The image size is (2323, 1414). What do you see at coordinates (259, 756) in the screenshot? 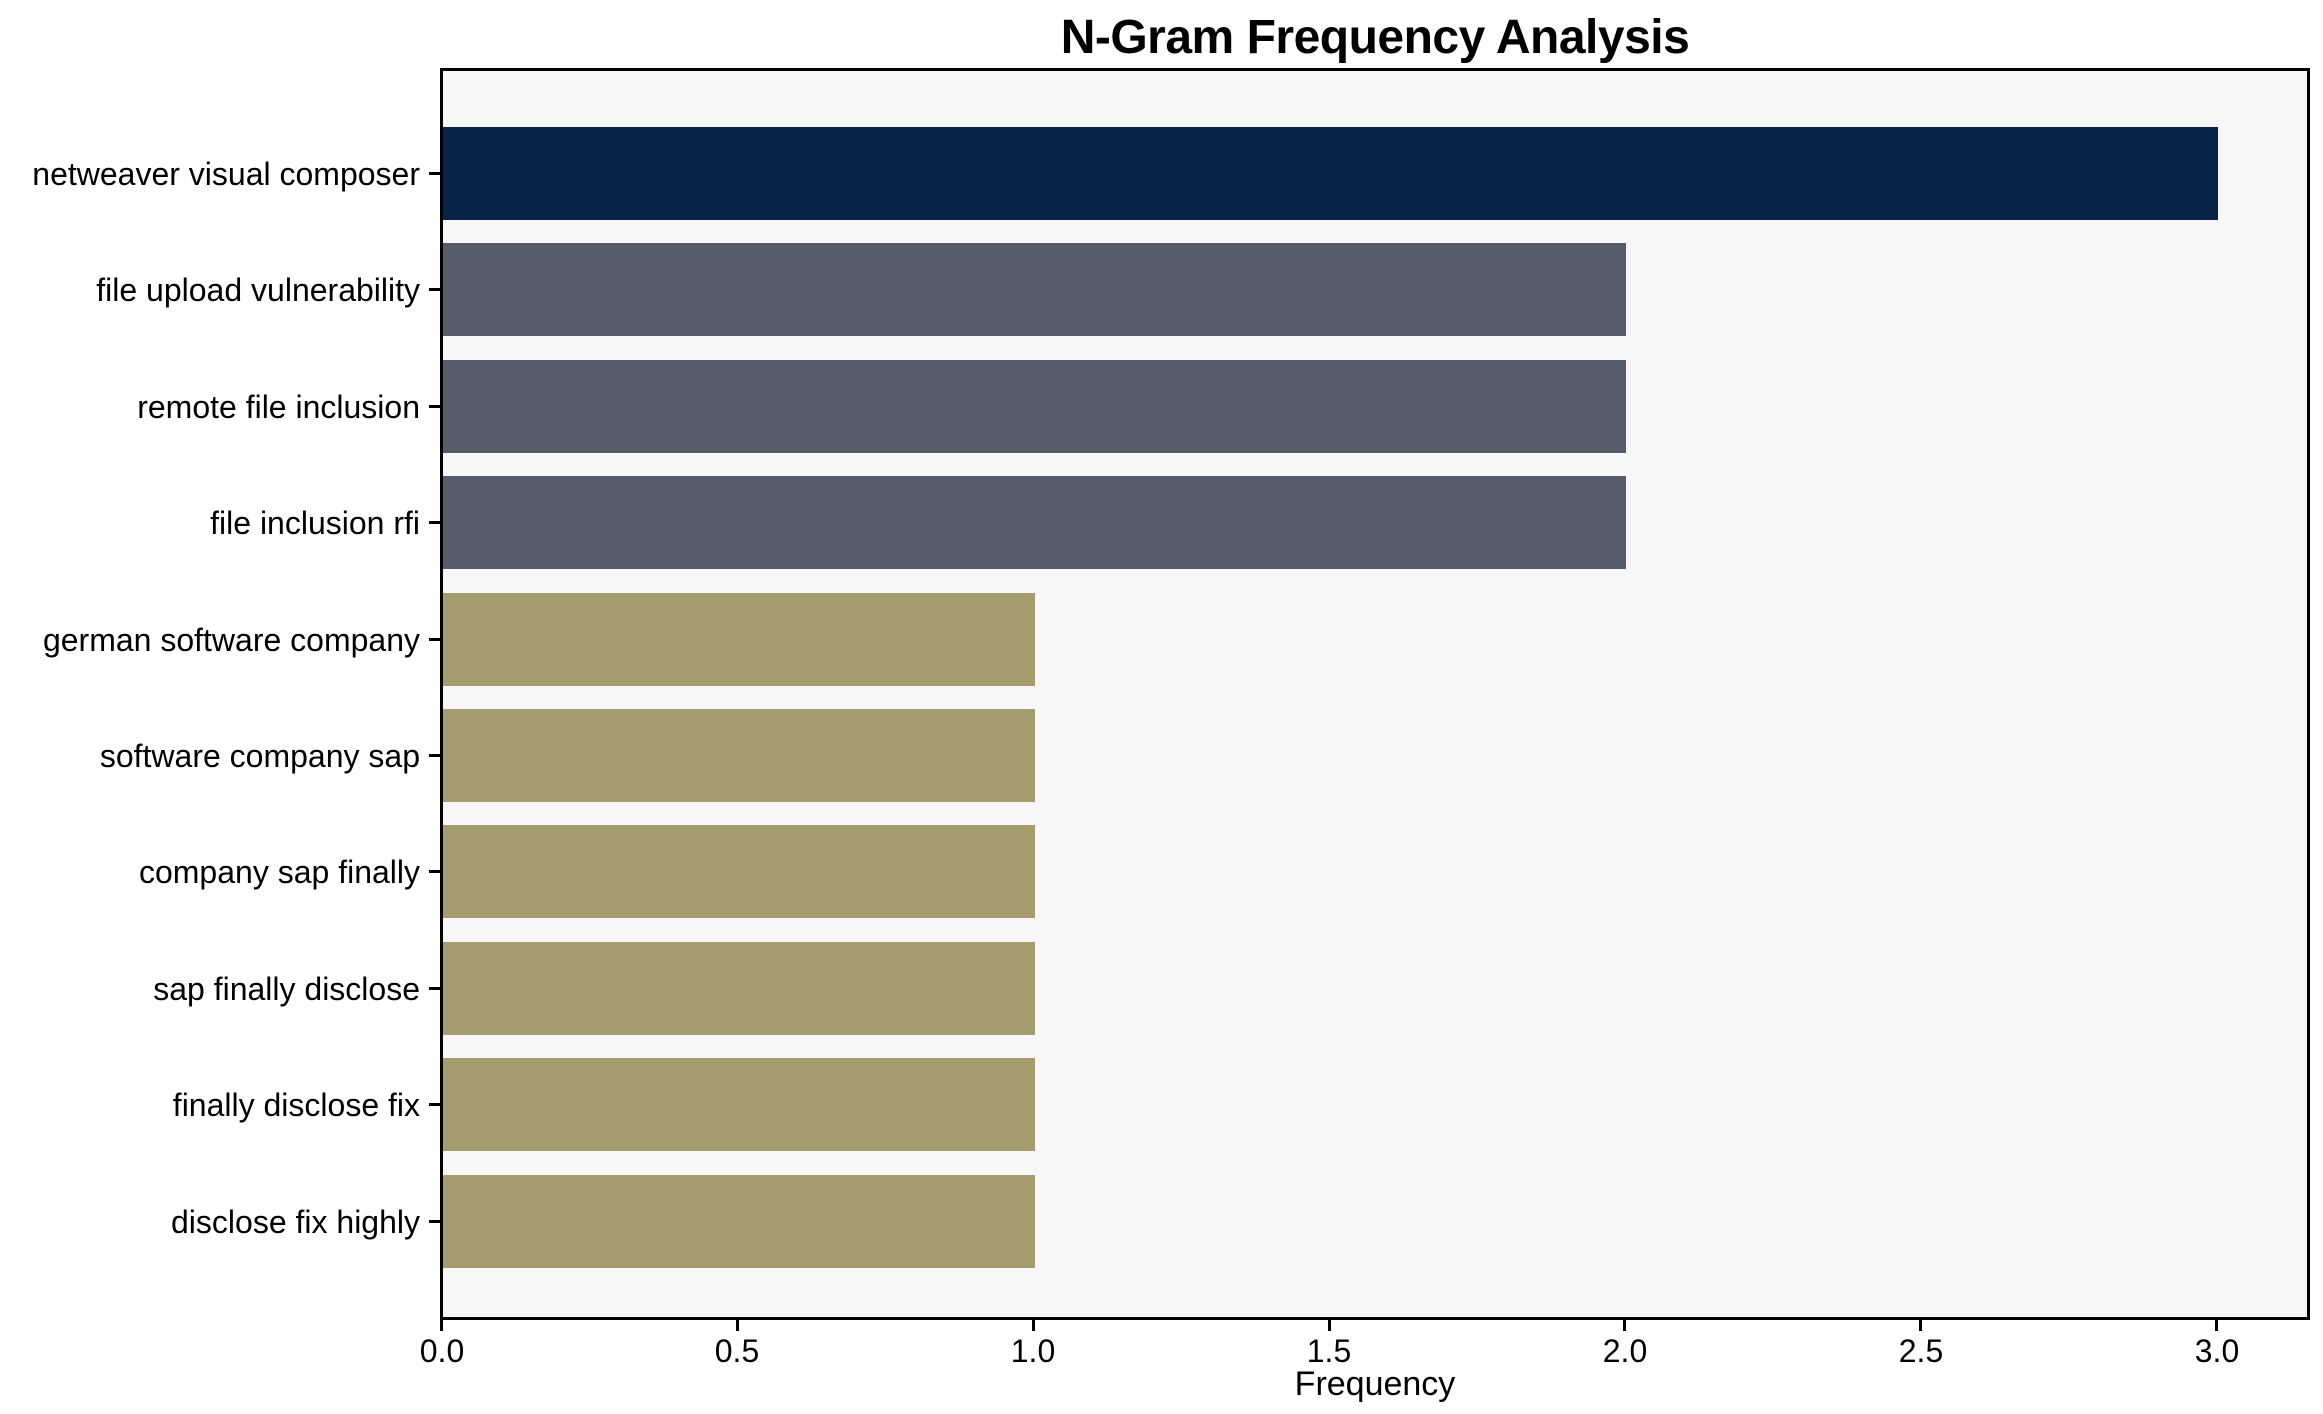
I see `y-tick-label: software company sap` at bounding box center [259, 756].